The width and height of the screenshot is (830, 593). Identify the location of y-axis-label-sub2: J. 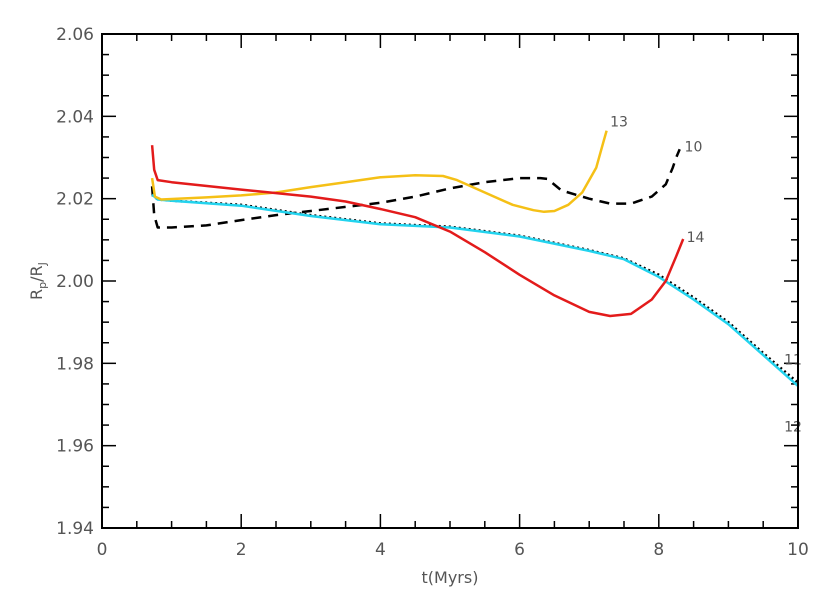
(42, 264).